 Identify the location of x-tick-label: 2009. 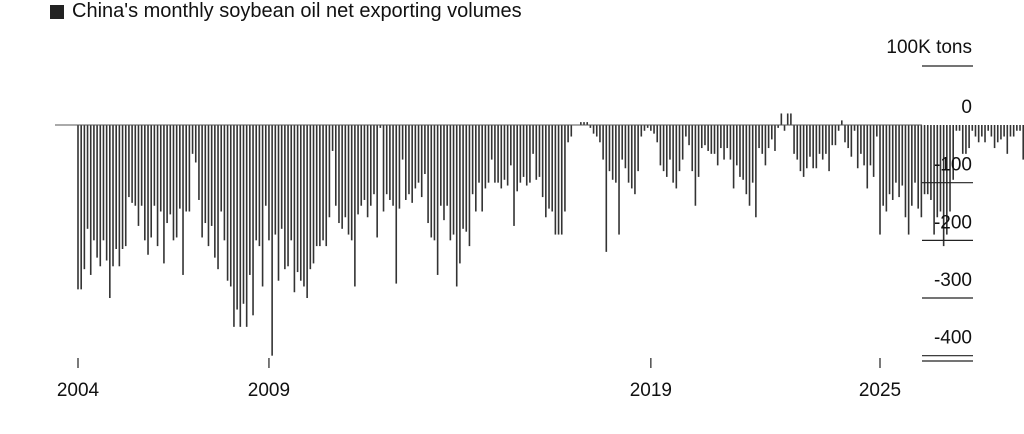
(269, 390).